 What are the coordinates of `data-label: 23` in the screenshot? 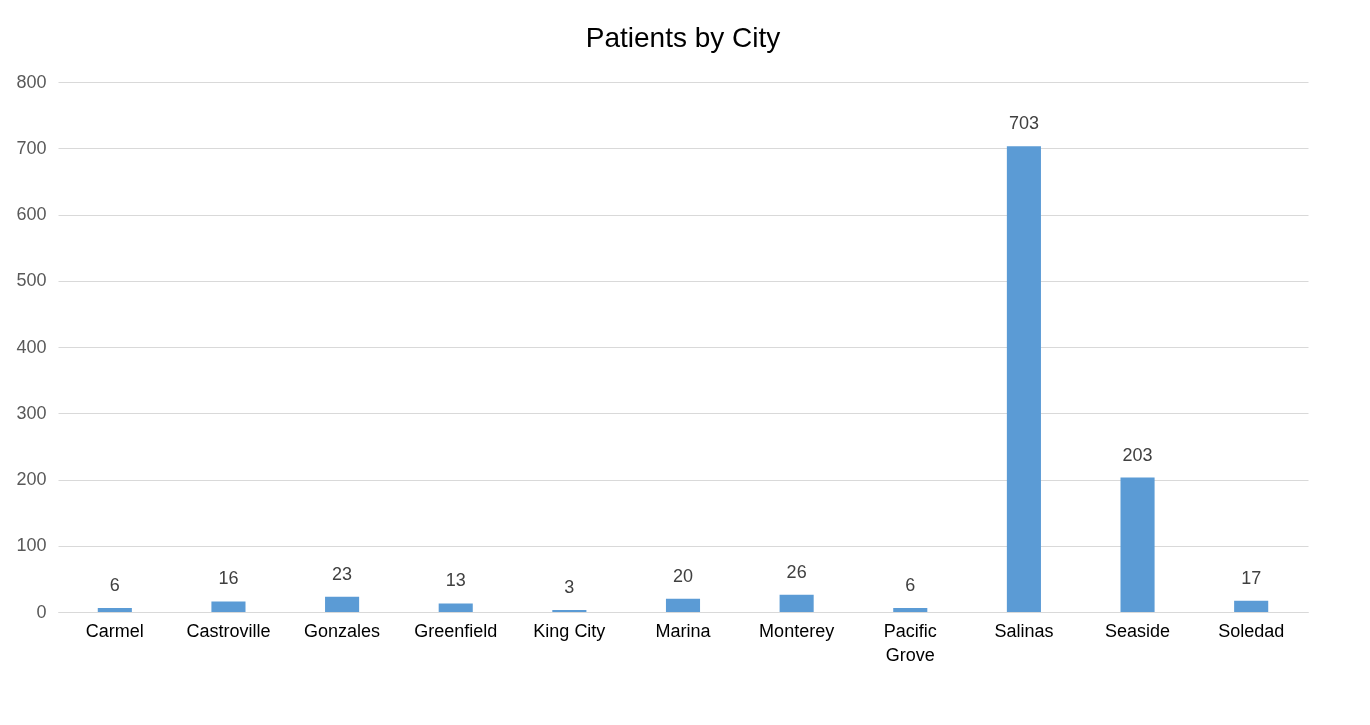 It's located at (342, 573).